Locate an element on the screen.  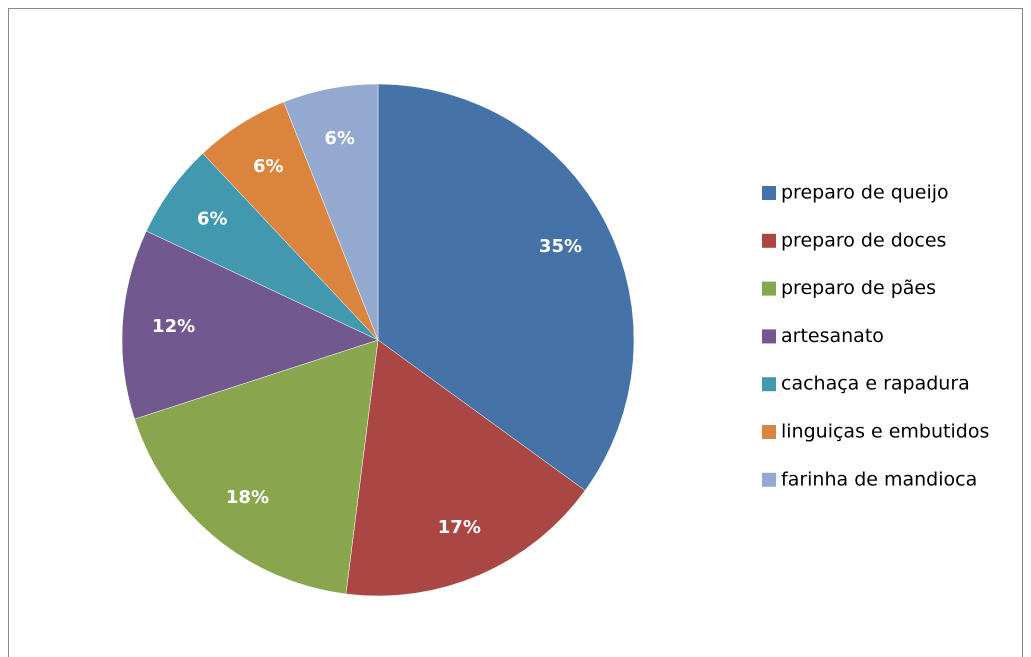
data-label: 12% is located at coordinates (173, 326).